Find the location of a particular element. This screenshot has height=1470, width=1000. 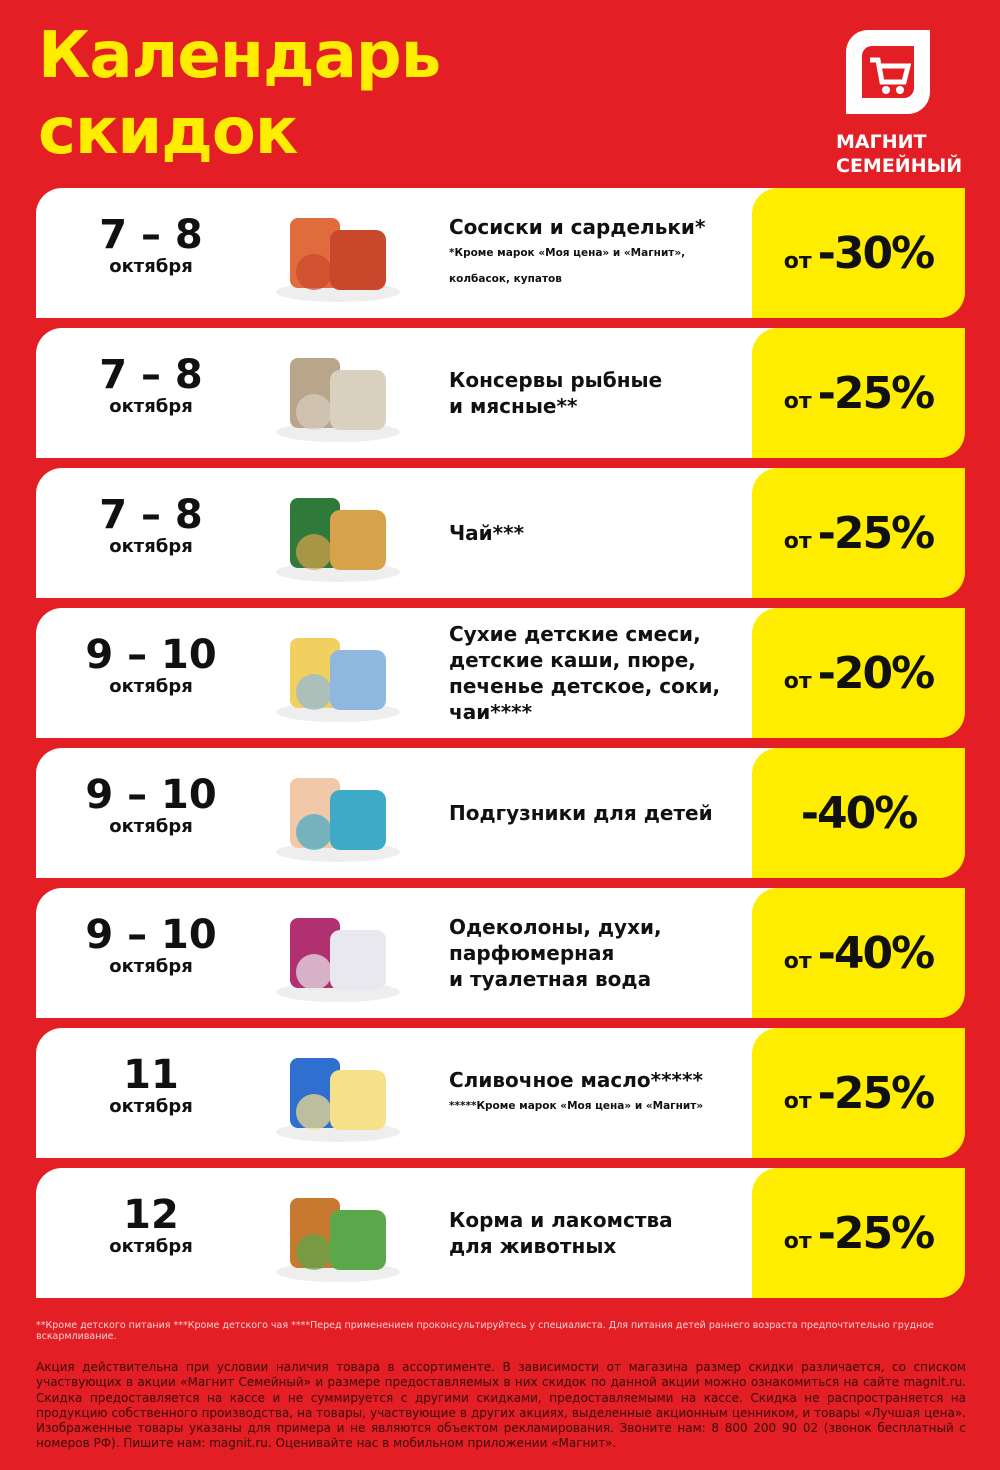

logo-line-1: МАГНИТ is located at coordinates (881, 142).